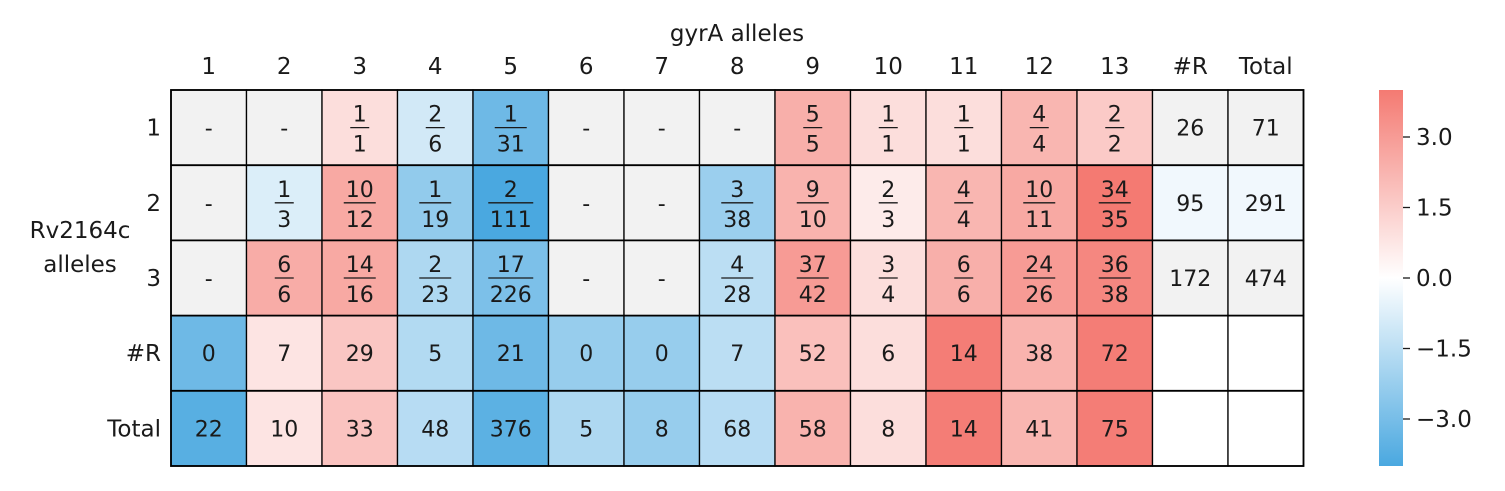 This screenshot has width=1505, height=491. What do you see at coordinates (888, 67) in the screenshot?
I see `column-label: 10` at bounding box center [888, 67].